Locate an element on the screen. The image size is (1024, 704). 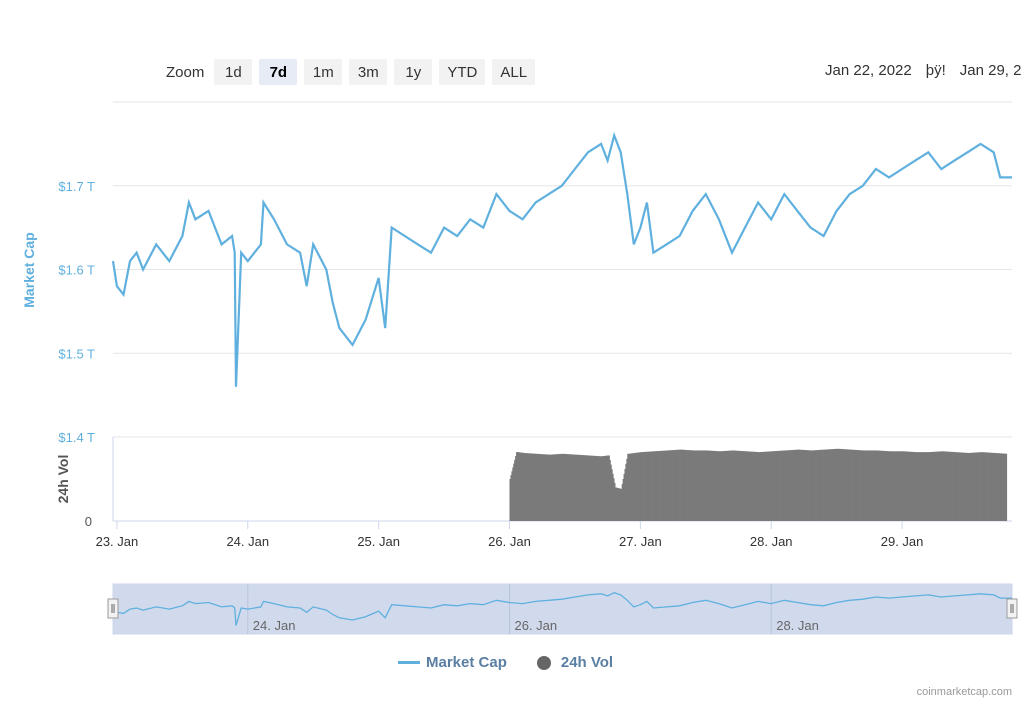
x-tick-label: 29. Jan is located at coordinates (902, 541).